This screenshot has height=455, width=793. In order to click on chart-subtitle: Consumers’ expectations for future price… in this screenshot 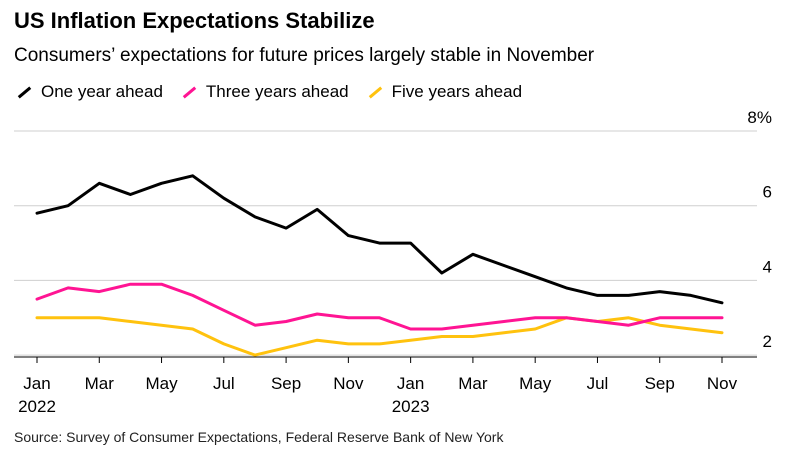, I will do `click(304, 55)`.